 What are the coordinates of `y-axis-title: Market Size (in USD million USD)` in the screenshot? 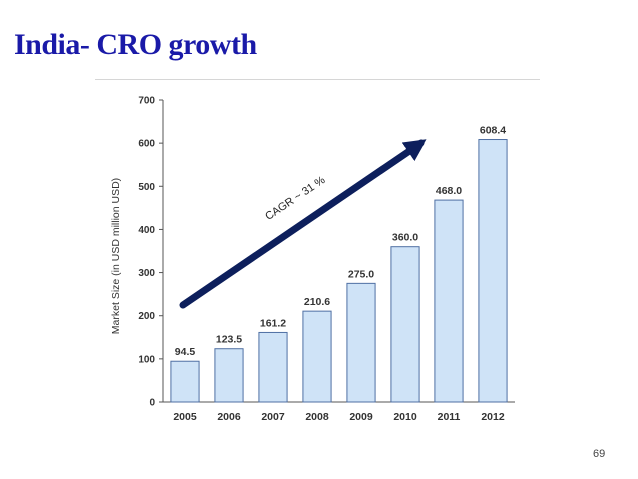 It's located at (116, 256).